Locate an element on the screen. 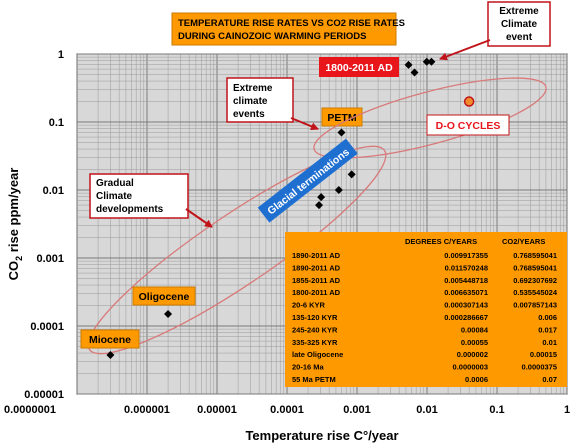 The width and height of the screenshot is (570, 448). extreme-events-label-1: Extreme is located at coordinates (253, 88).